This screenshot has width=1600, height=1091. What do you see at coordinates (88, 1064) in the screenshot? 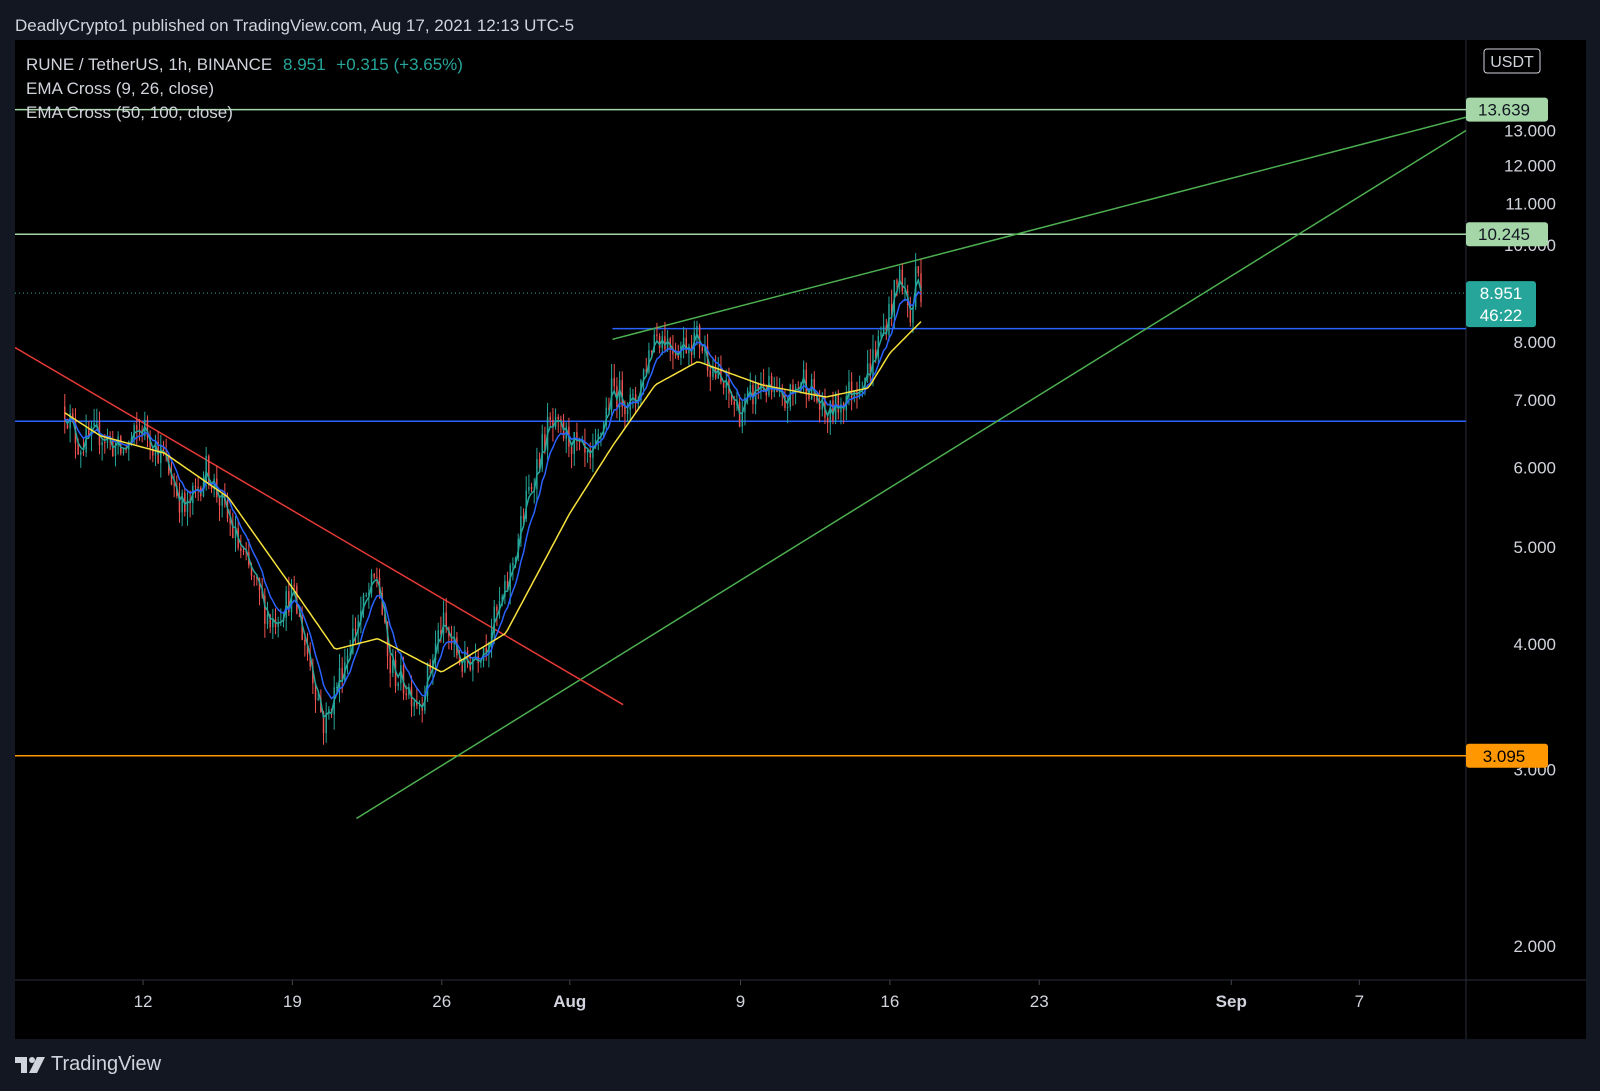
I see `tradingview-brand: TradingView` at bounding box center [88, 1064].